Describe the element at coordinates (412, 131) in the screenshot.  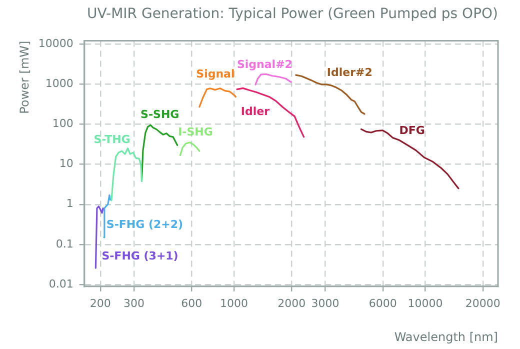
I see `series-label: DFG` at that location.